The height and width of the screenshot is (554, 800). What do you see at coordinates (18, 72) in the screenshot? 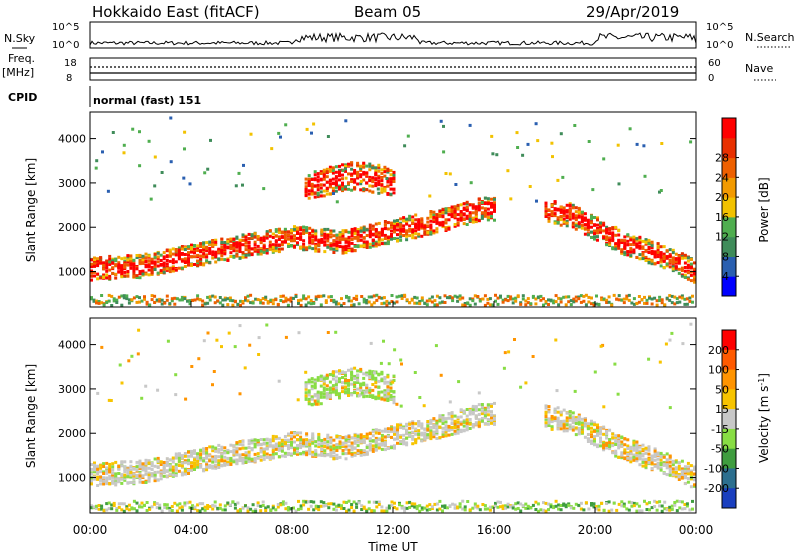
I see `freq-label-bottom: [MHz]` at bounding box center [18, 72].